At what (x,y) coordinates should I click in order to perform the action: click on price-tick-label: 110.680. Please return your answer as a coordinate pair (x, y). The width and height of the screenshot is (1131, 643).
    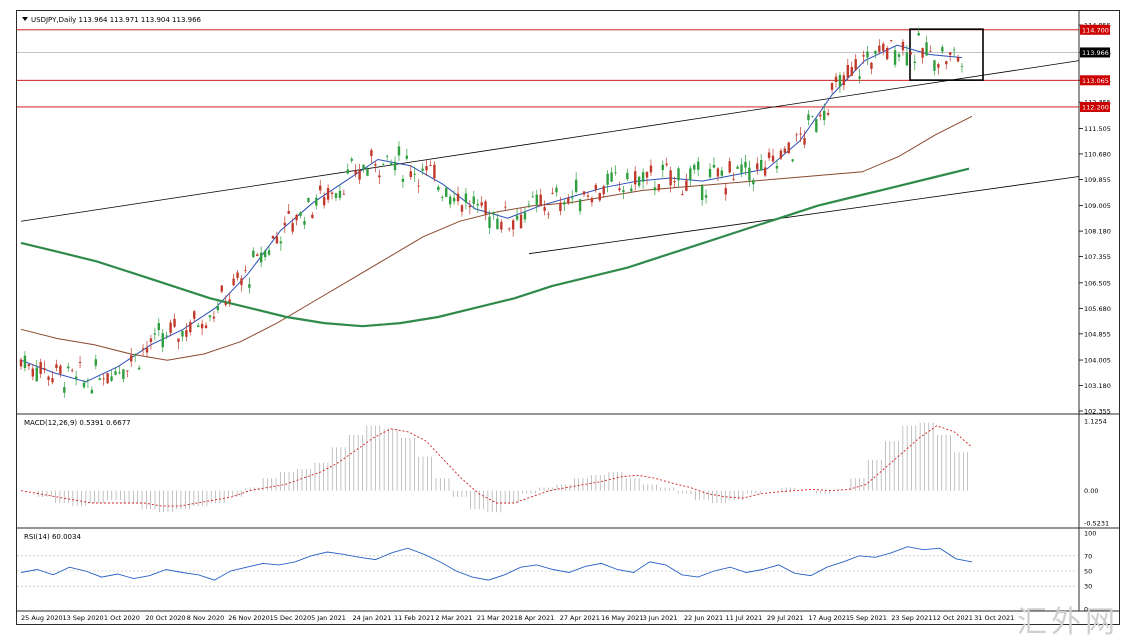
    Looking at the image, I should click on (1097, 154).